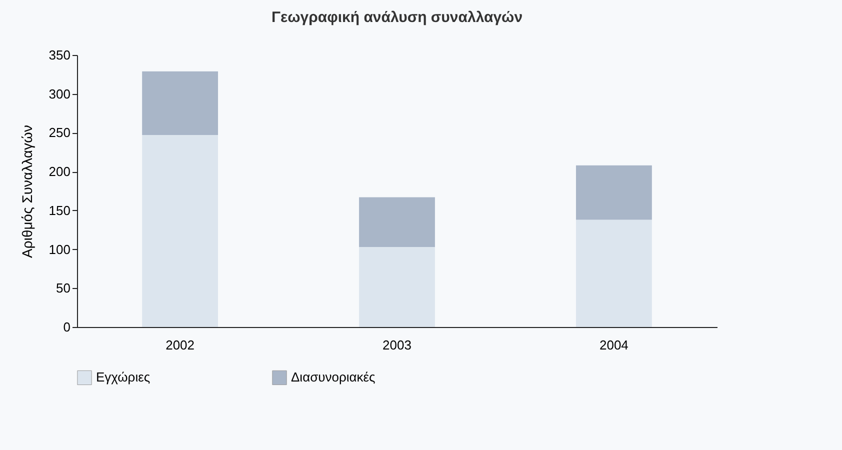  Describe the element at coordinates (613, 345) in the screenshot. I see `x-tick-label: 2004` at that location.